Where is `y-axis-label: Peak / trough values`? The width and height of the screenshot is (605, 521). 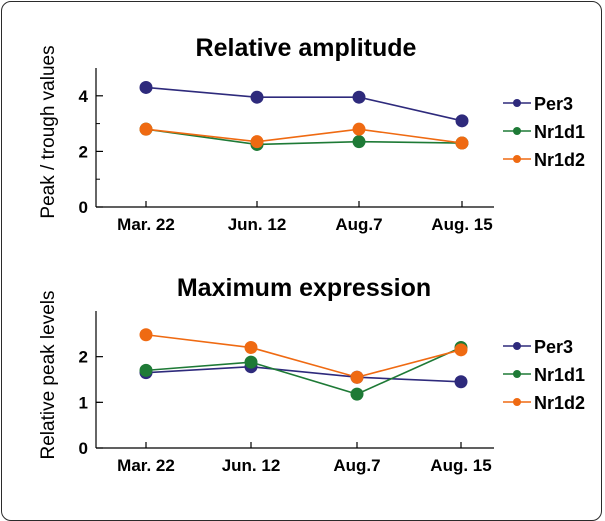
y-axis-label: Peak / trough values is located at coordinates (48, 131).